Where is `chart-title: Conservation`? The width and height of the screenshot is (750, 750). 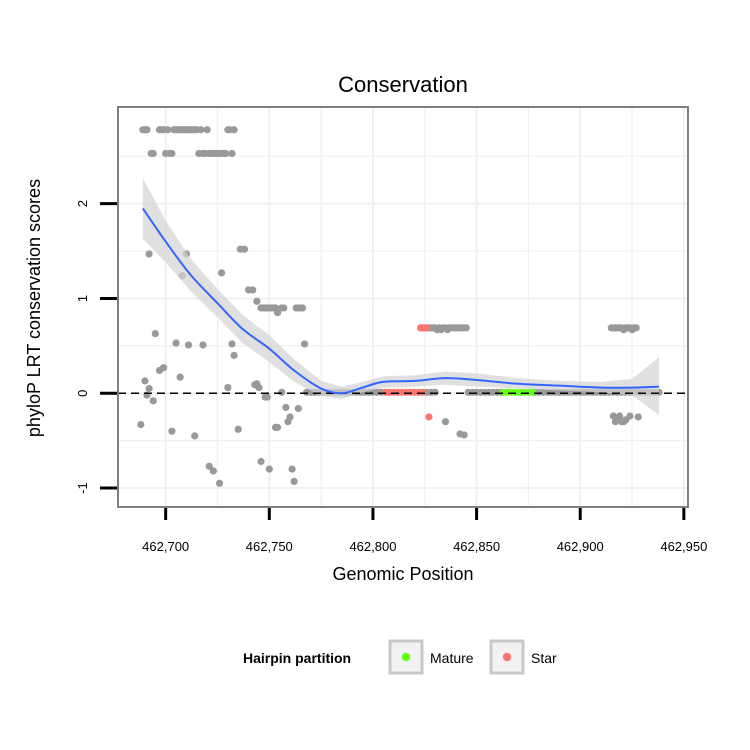
chart-title: Conservation is located at coordinates (403, 84).